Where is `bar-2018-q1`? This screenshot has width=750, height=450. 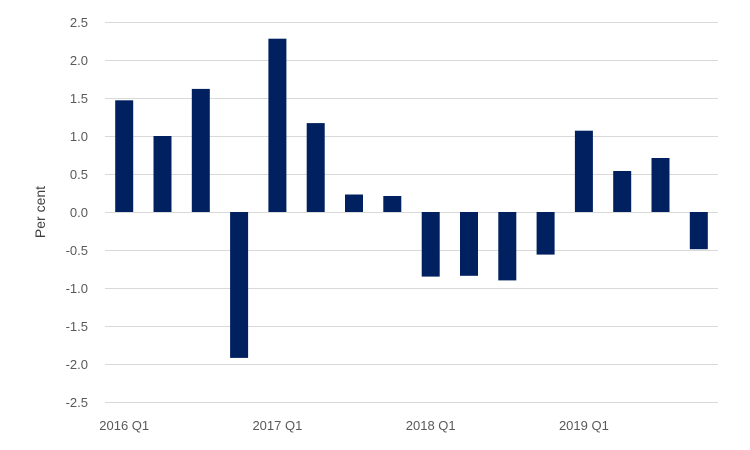 bar-2018-q1 is located at coordinates (430, 244).